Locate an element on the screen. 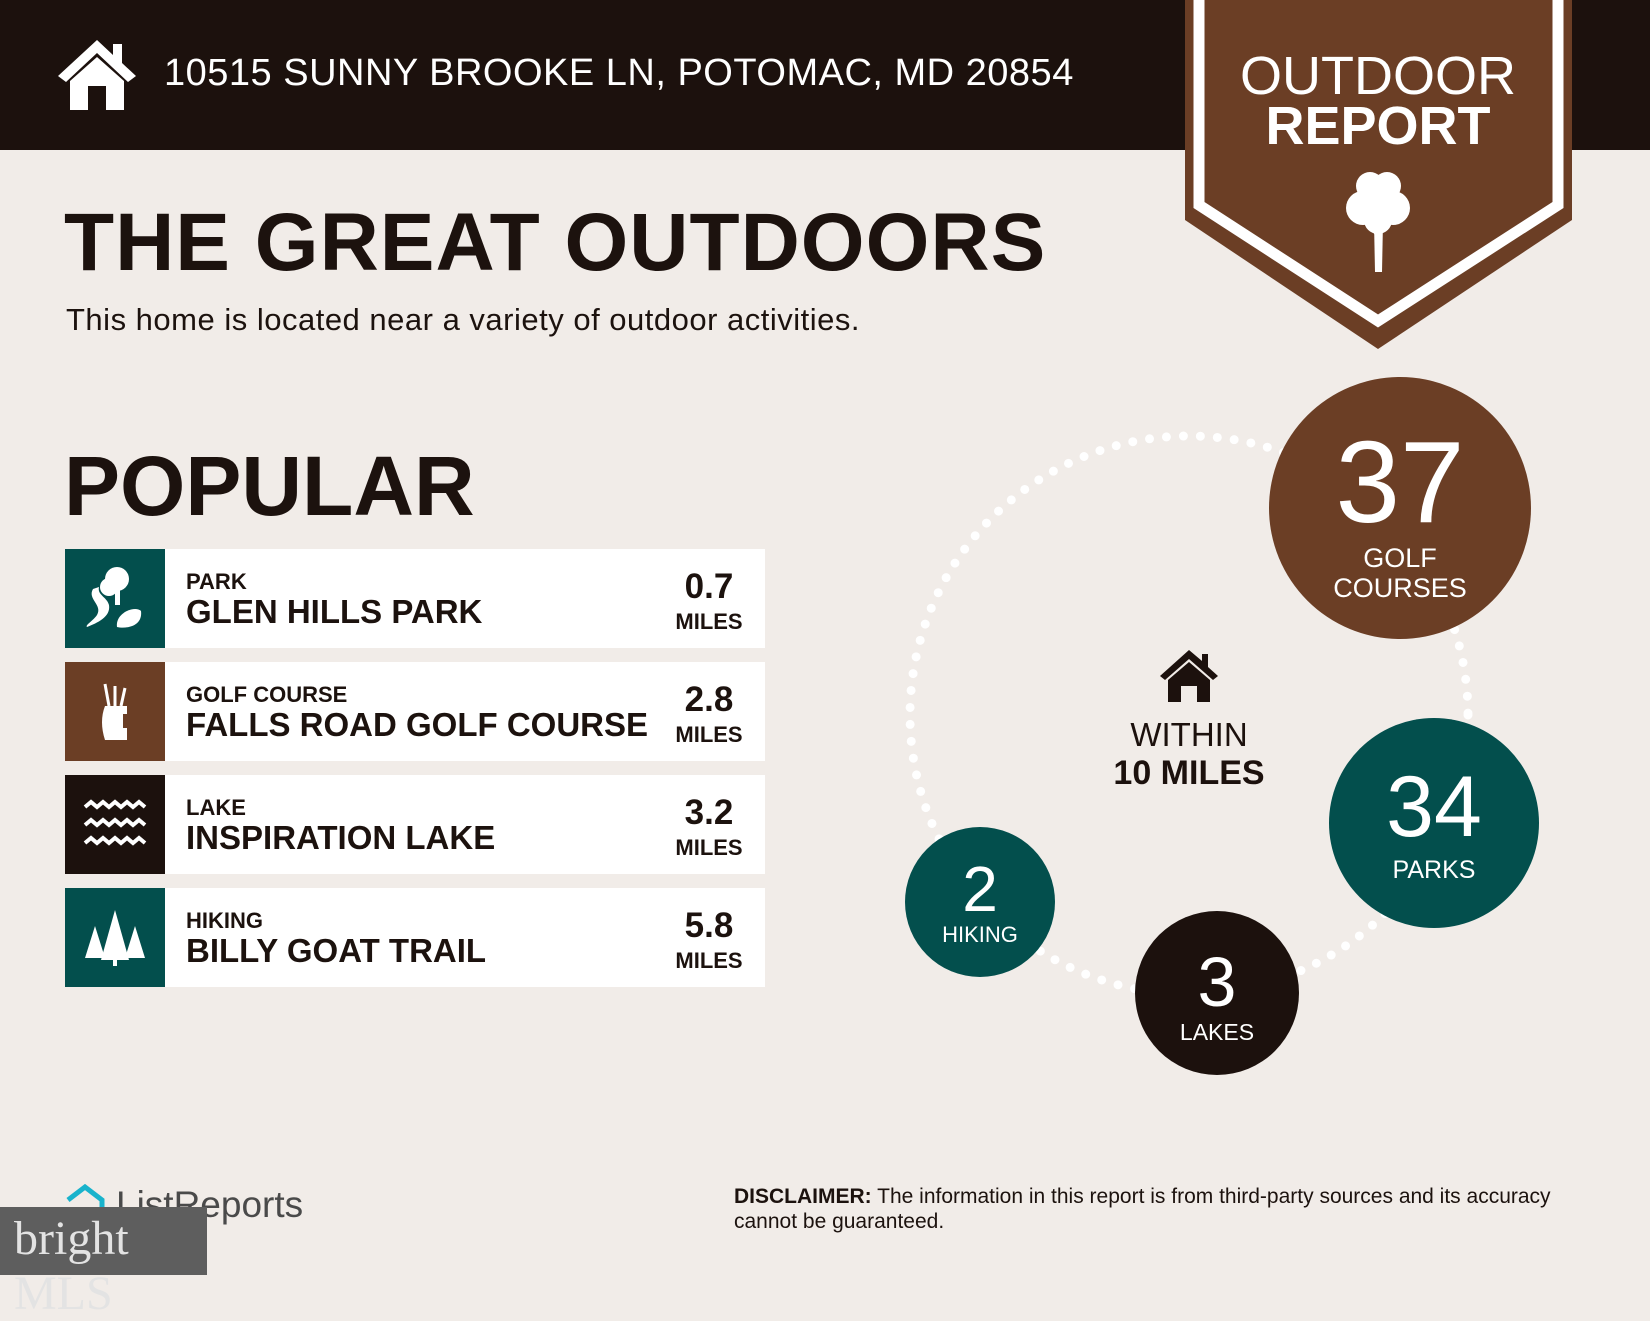  list-item: PARK GLEN HILLS PARK 0.7 MILES is located at coordinates (415, 598).